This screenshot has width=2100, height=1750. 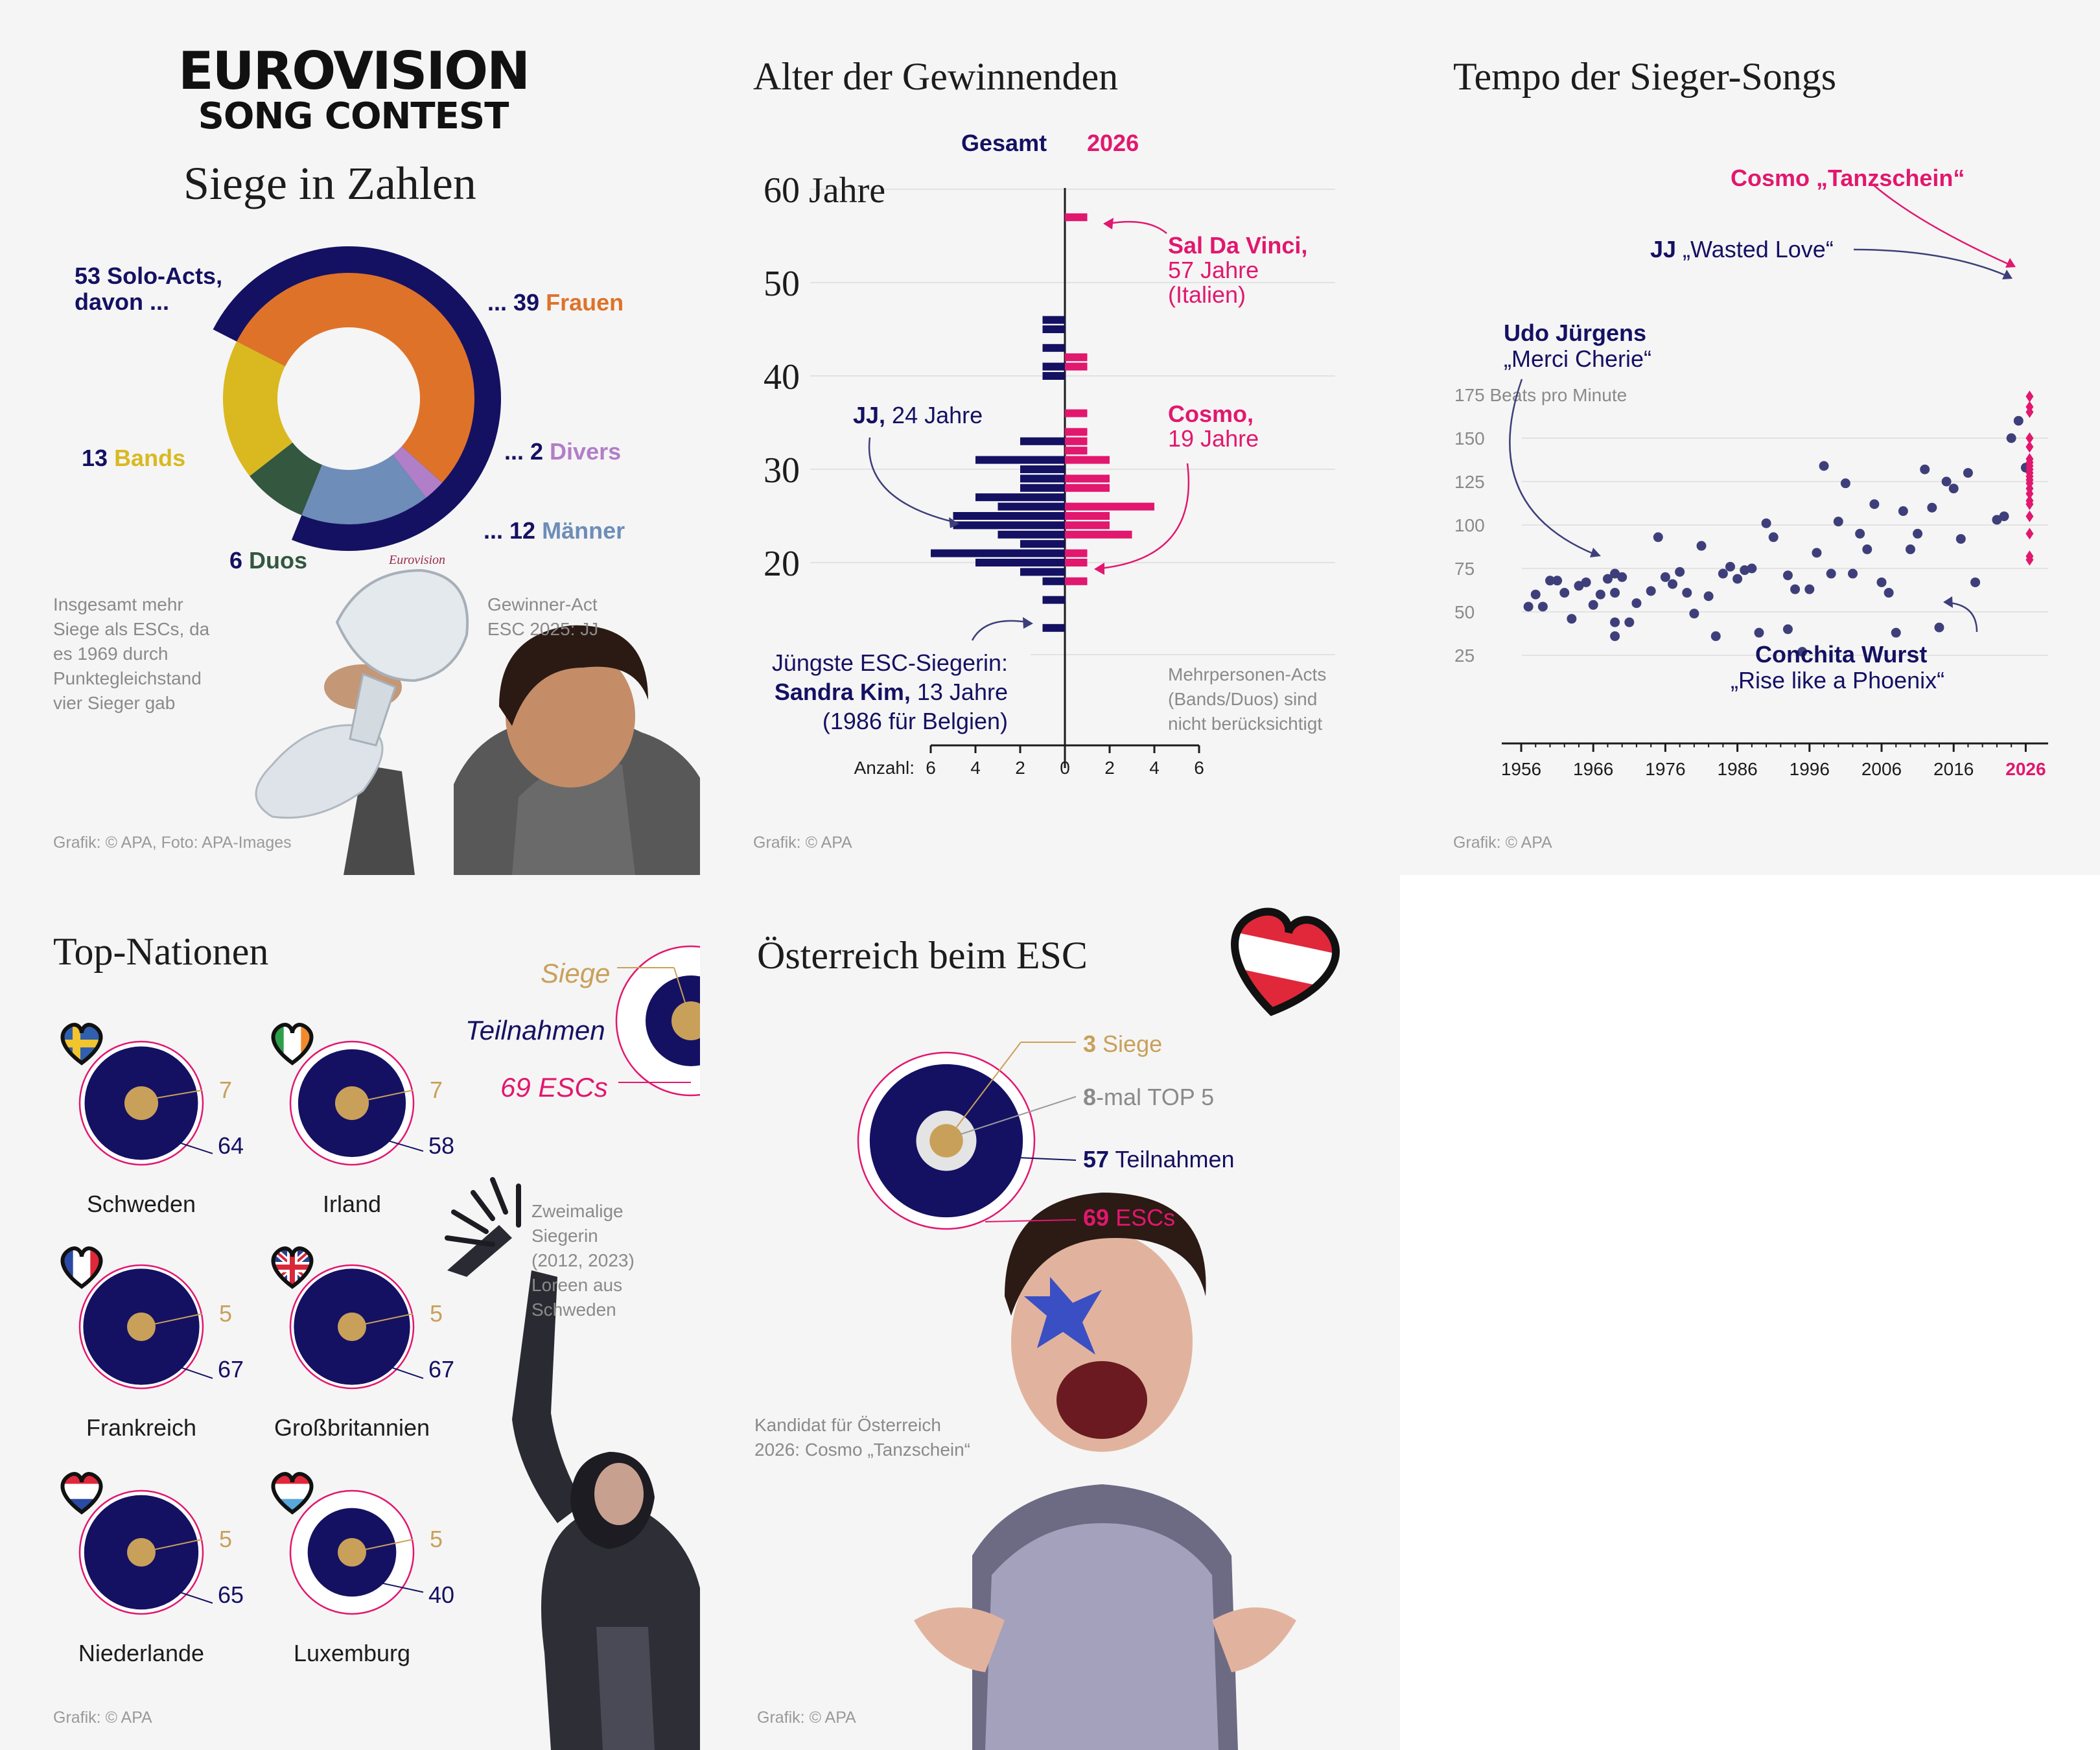 I want to click on ann-line: Conchita Wurst, so click(x=1842, y=654).